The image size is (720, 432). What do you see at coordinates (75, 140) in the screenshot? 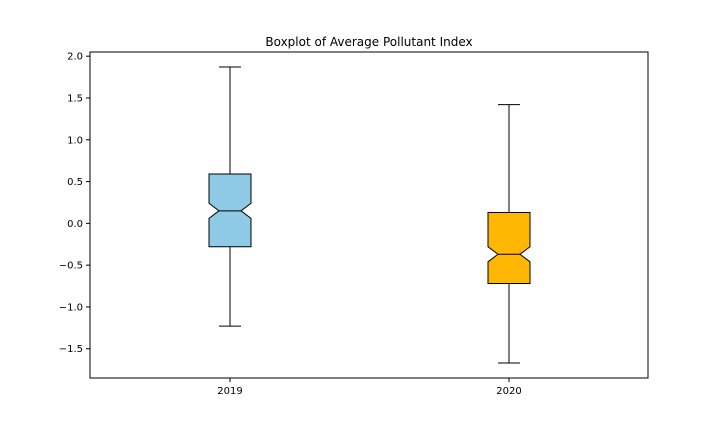
I see `y-tick-label: 1.0` at bounding box center [75, 140].